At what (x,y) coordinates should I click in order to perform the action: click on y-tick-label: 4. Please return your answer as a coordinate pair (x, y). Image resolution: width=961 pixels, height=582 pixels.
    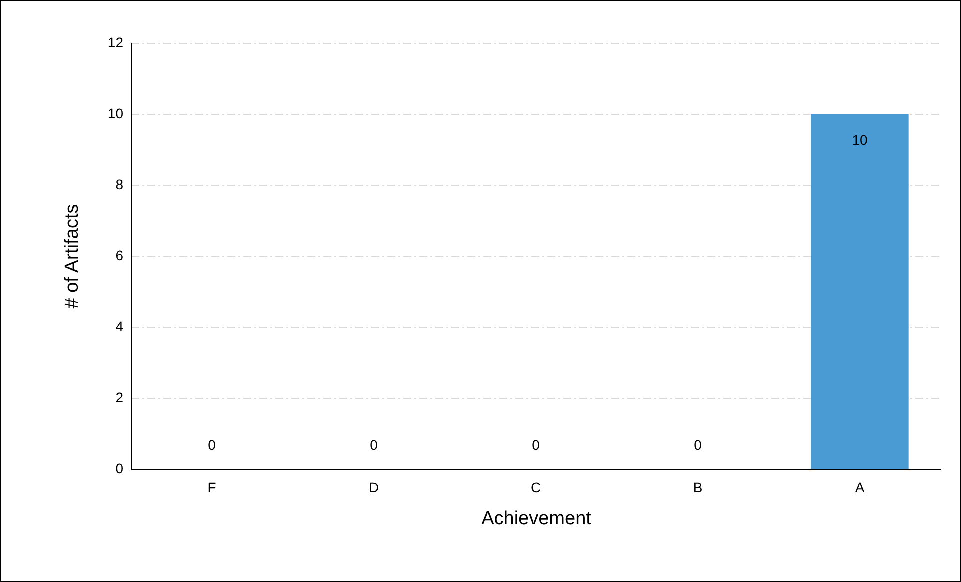
    Looking at the image, I should click on (120, 326).